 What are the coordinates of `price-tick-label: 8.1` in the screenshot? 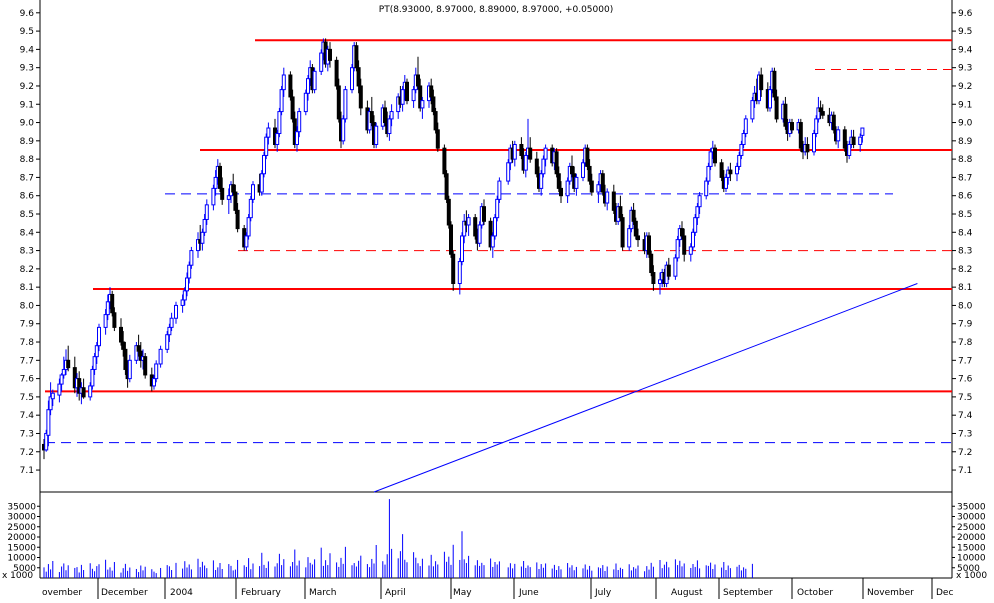 It's located at (27, 288).